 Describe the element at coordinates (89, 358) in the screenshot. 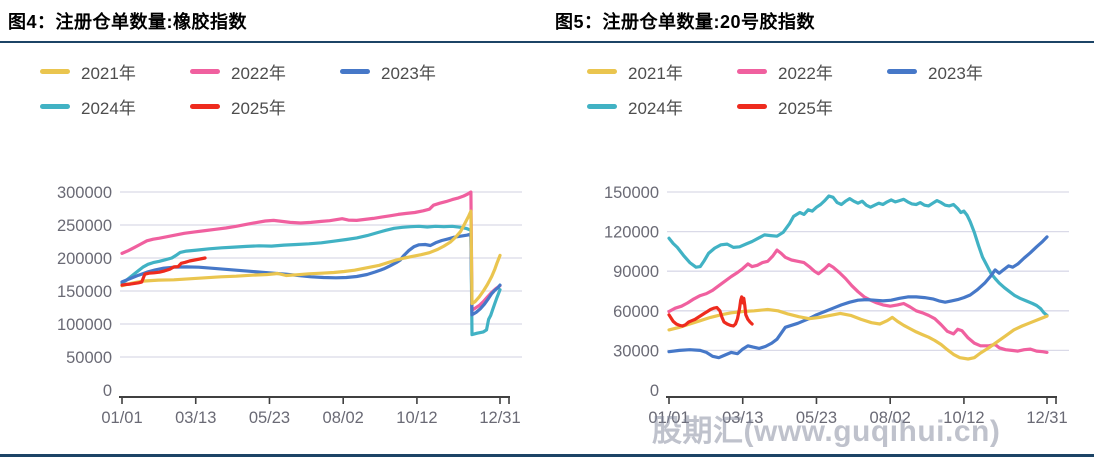

I see `y-tick-label: 50000` at that location.